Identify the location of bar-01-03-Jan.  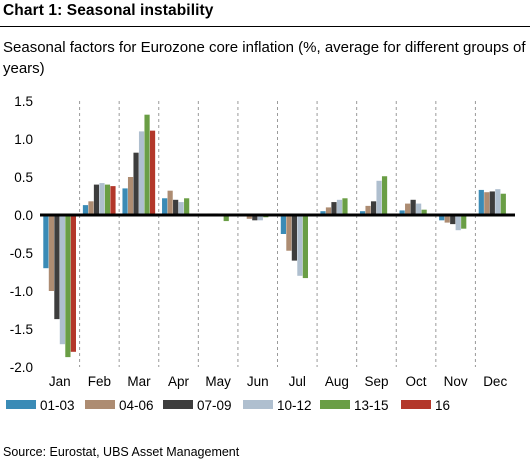
(46, 242).